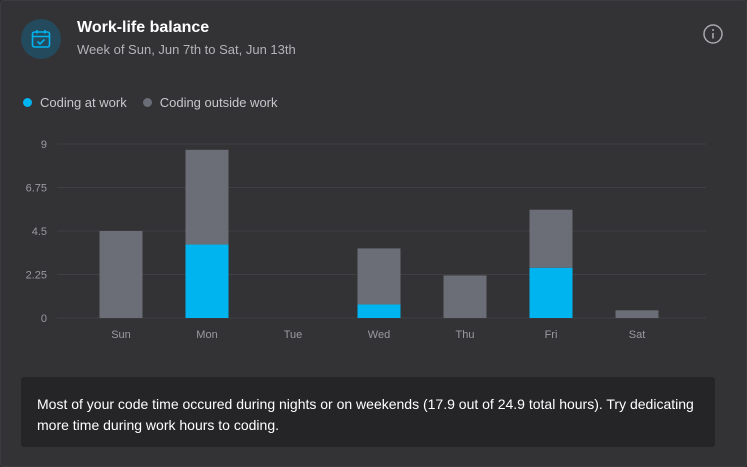 The width and height of the screenshot is (747, 467). What do you see at coordinates (121, 335) in the screenshot?
I see `x-tick-label: Sun` at bounding box center [121, 335].